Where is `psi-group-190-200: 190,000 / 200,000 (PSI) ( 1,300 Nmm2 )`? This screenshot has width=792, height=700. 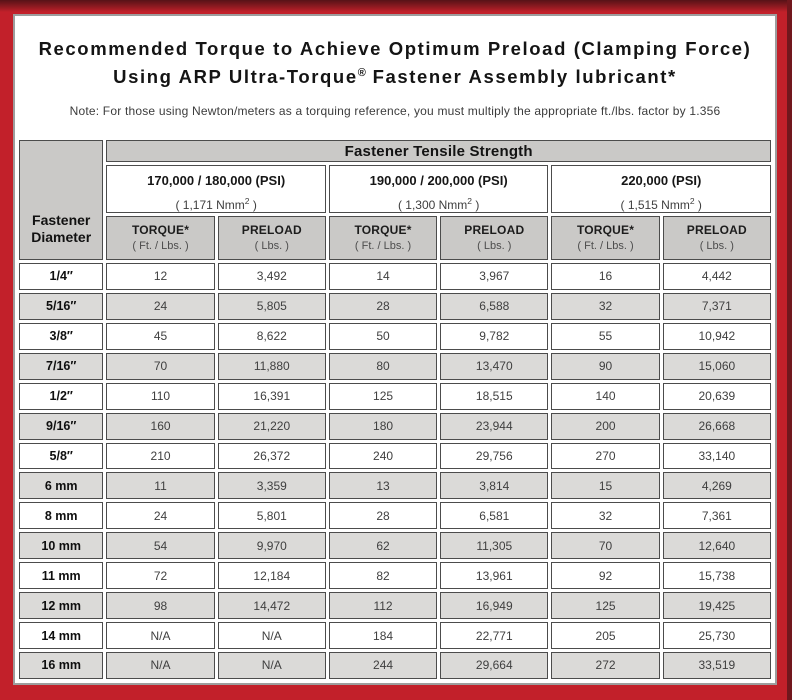 psi-group-190-200: 190,000 / 200,000 (PSI) ( 1,300 Nmm2 ) is located at coordinates (438, 189).